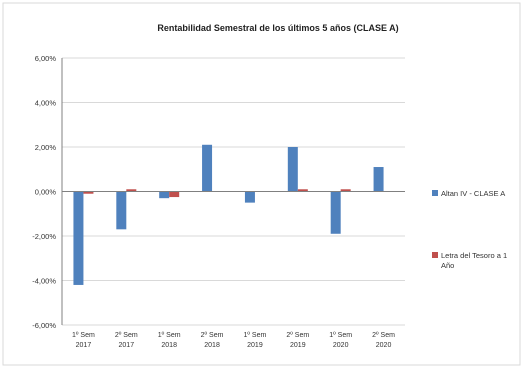 This screenshot has width=525, height=369. I want to click on y-tick-label: 0,00%, so click(46, 192).